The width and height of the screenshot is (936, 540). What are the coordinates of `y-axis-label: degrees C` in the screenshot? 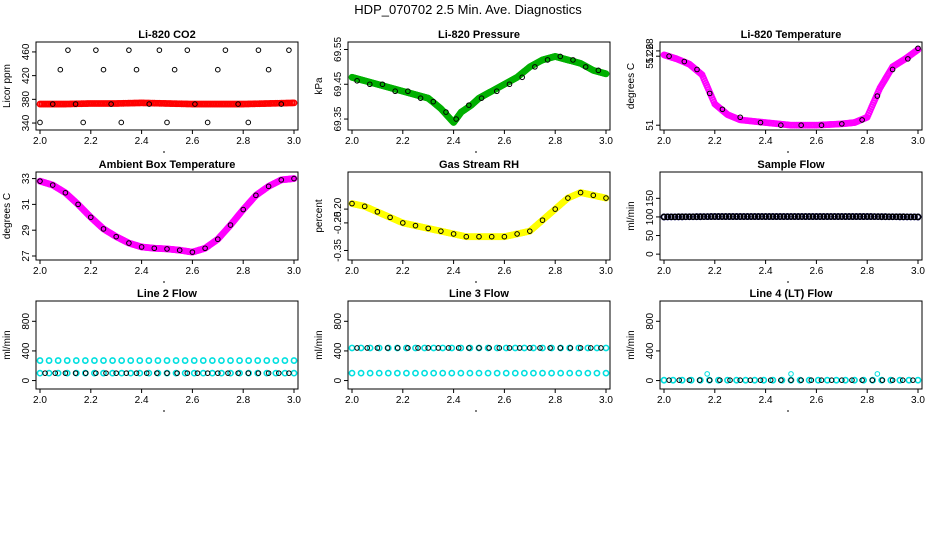 It's located at (631, 86).